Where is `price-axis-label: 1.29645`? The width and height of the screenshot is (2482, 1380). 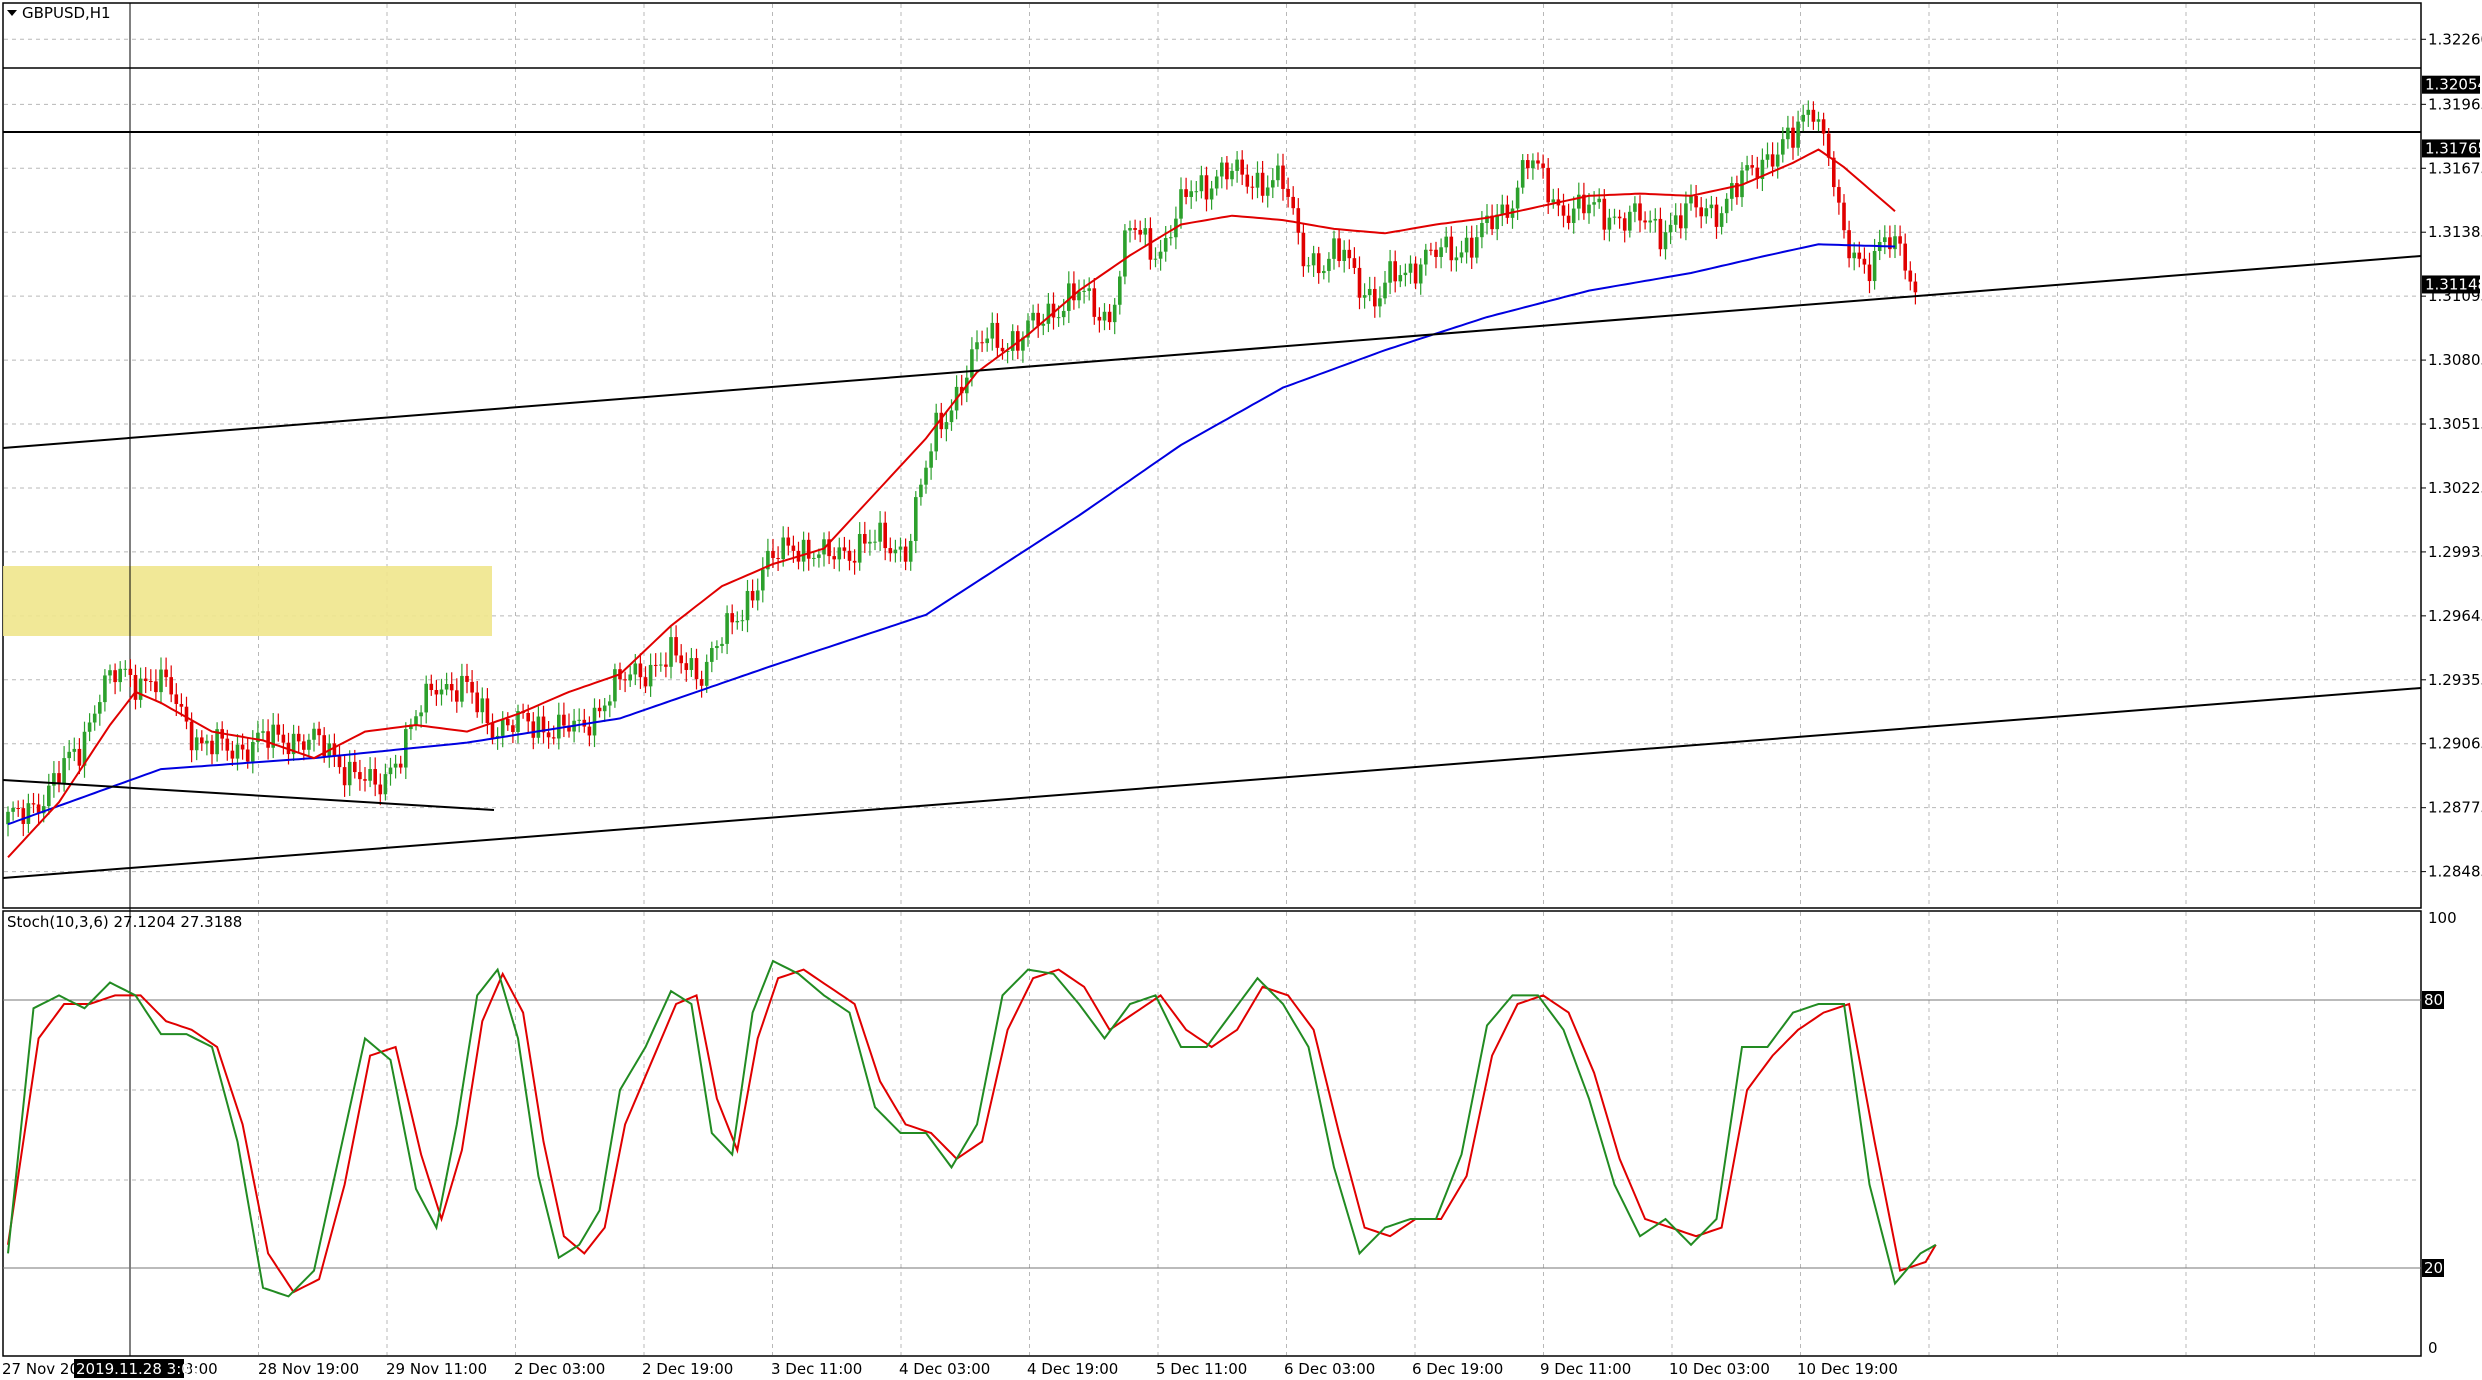
price-axis-label: 1.29645 is located at coordinates (2455, 616).